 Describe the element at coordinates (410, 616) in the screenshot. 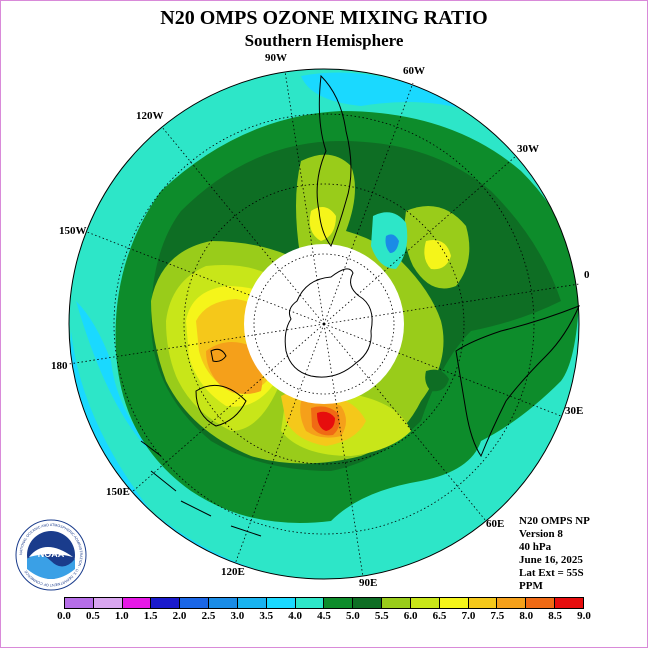

I see `colorbar-tick-label: 6.0` at that location.